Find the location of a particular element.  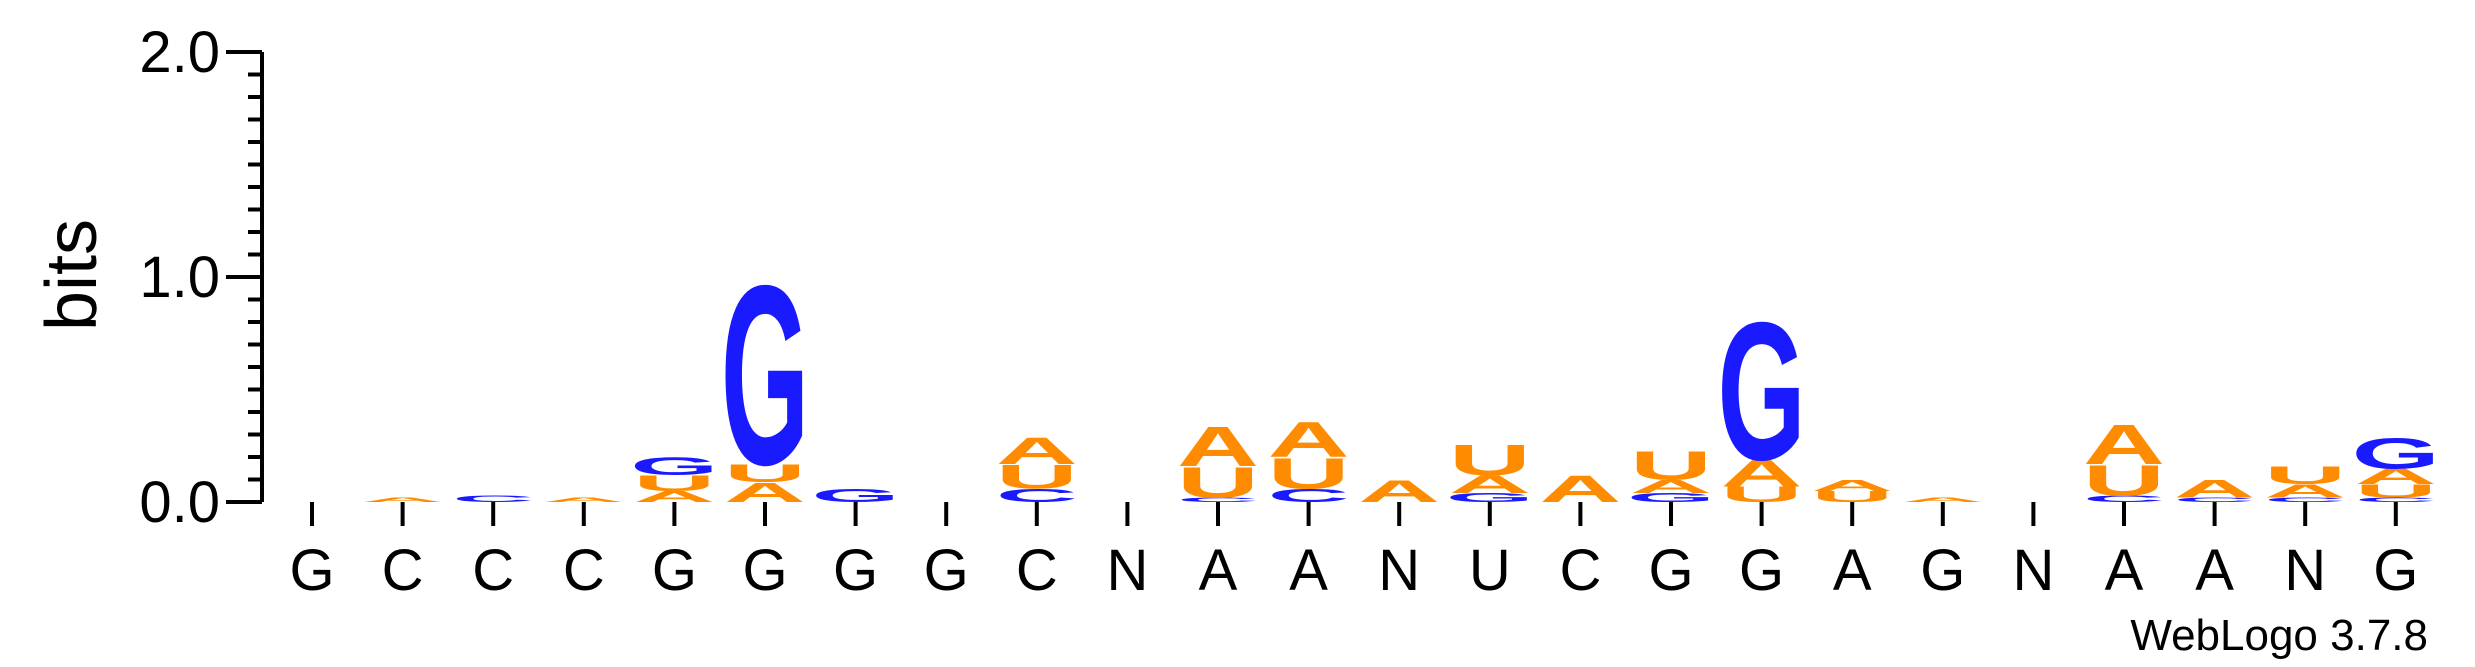

y-axis: 0.0 1.0 2.0 is located at coordinates (201, 277).